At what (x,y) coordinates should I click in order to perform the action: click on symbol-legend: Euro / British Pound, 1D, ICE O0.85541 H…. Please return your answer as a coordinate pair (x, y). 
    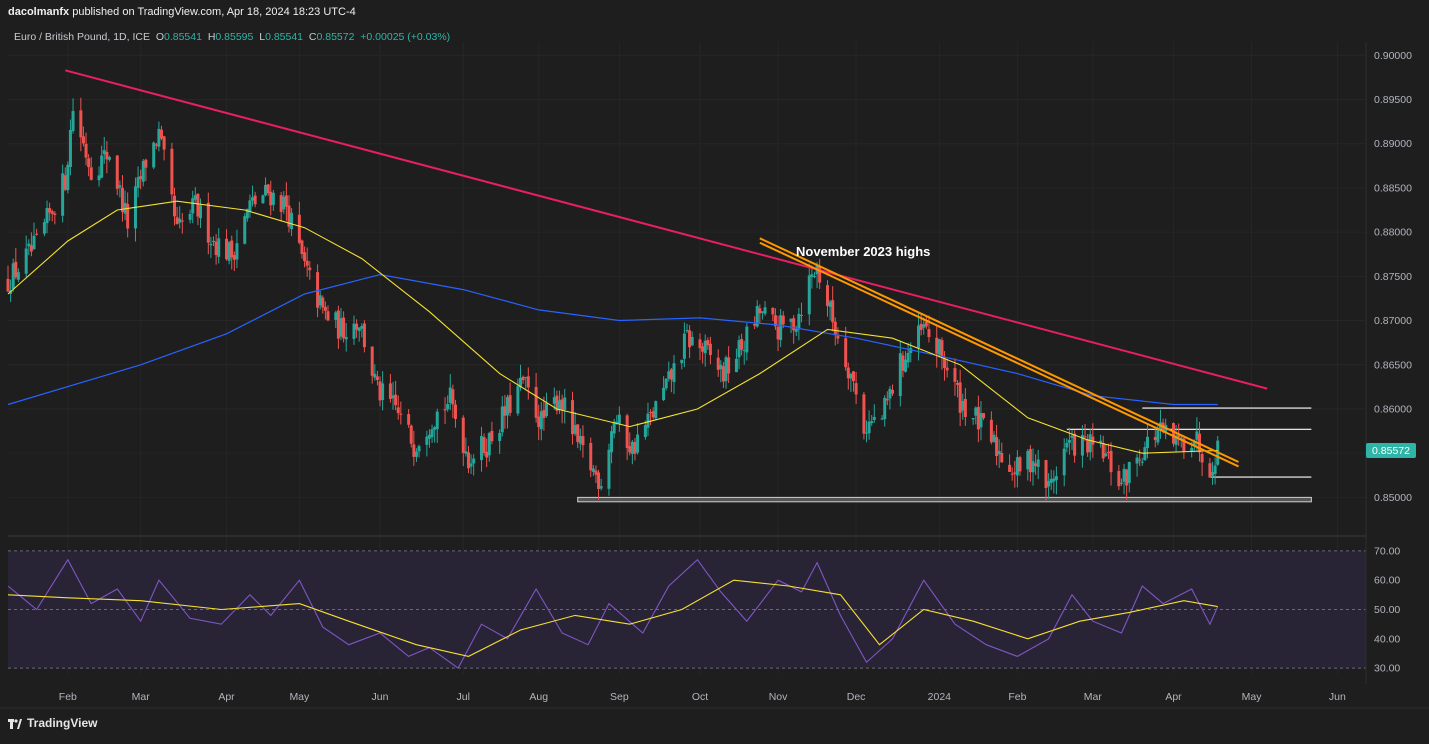
    Looking at the image, I should click on (232, 37).